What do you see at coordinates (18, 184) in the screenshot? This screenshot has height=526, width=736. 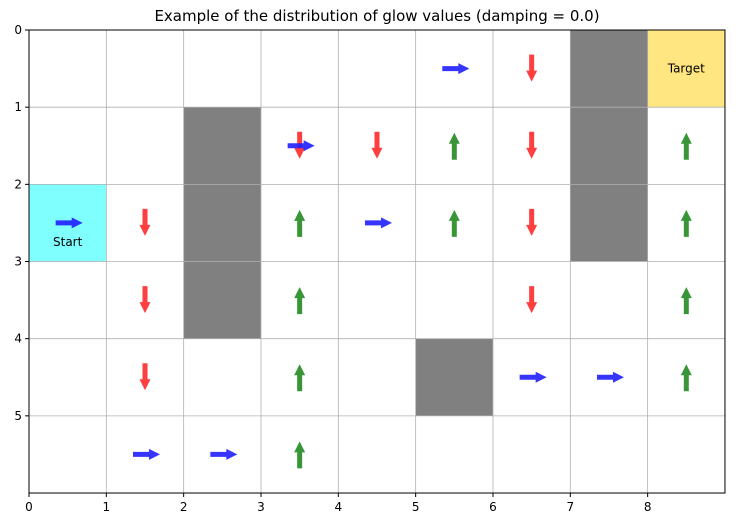 I see `y-tick-label: 2` at bounding box center [18, 184].